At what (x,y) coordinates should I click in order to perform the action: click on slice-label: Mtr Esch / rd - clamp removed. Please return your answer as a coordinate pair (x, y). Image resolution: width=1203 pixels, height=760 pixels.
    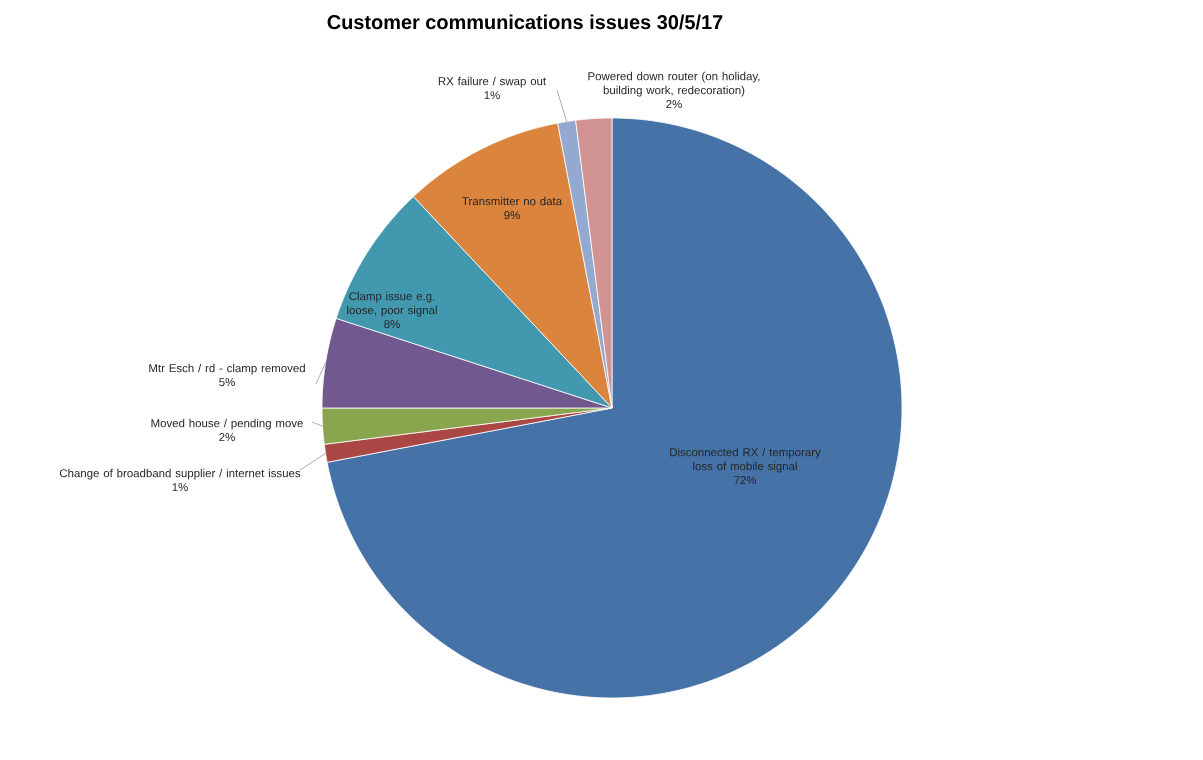
    Looking at the image, I should click on (227, 369).